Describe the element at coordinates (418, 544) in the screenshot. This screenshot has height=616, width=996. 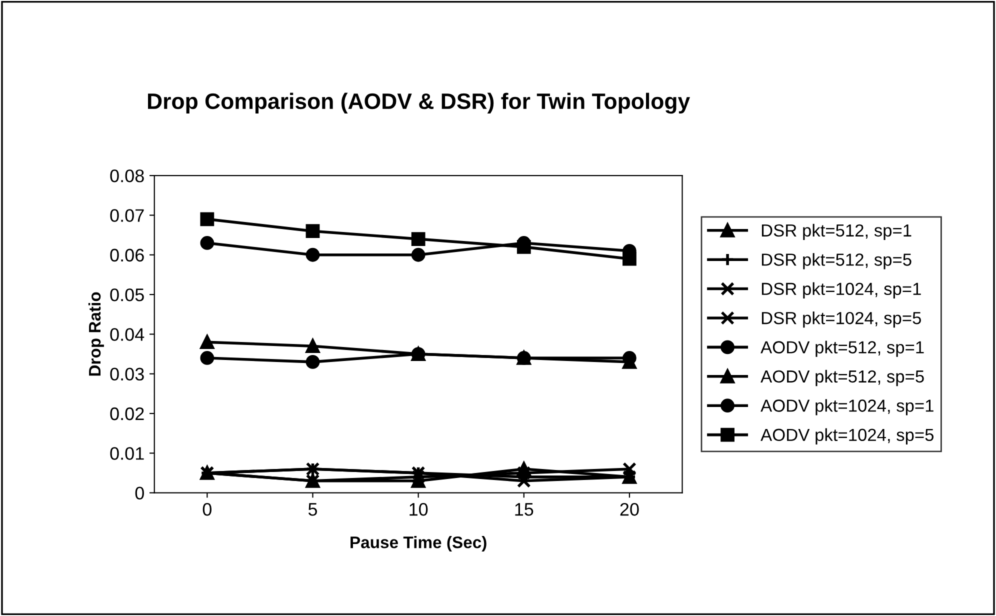
I see `x-axis-title: Pause Time (Sec)` at that location.